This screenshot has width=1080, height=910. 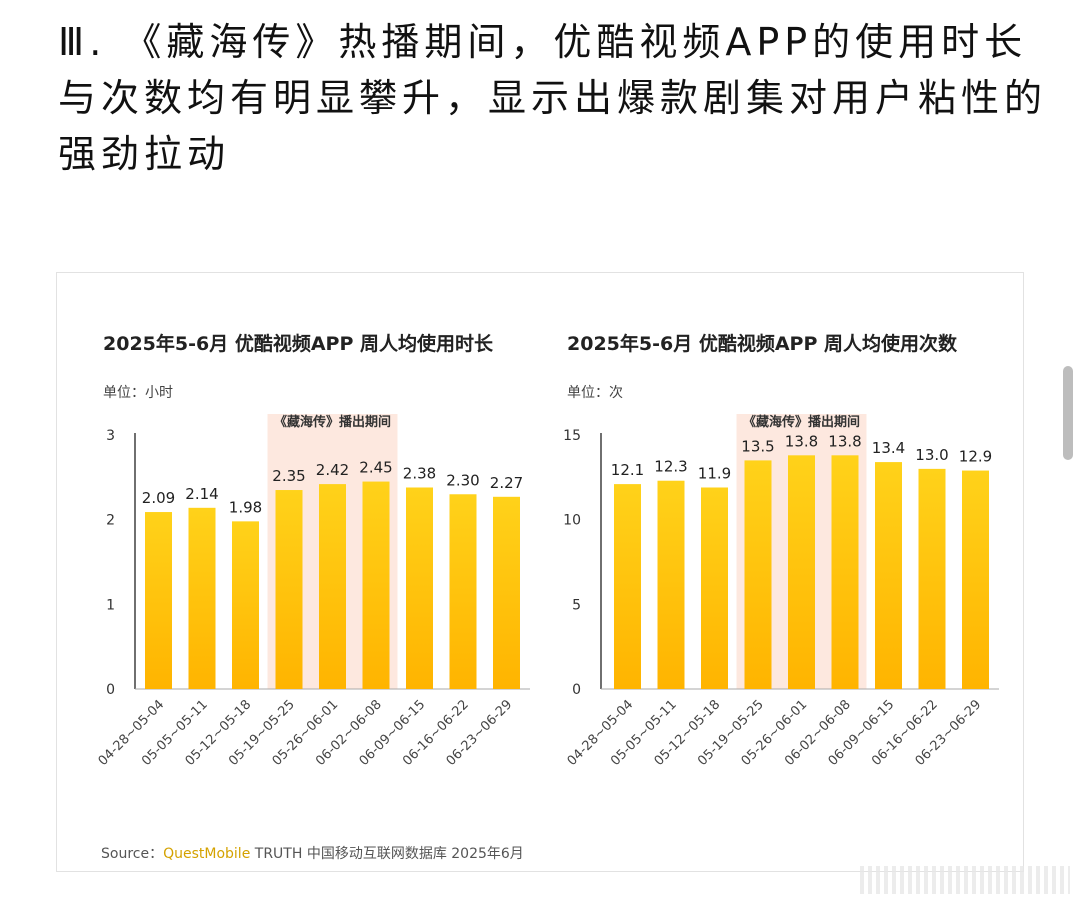 I want to click on scrollbar-thumb, so click(x=1068, y=413).